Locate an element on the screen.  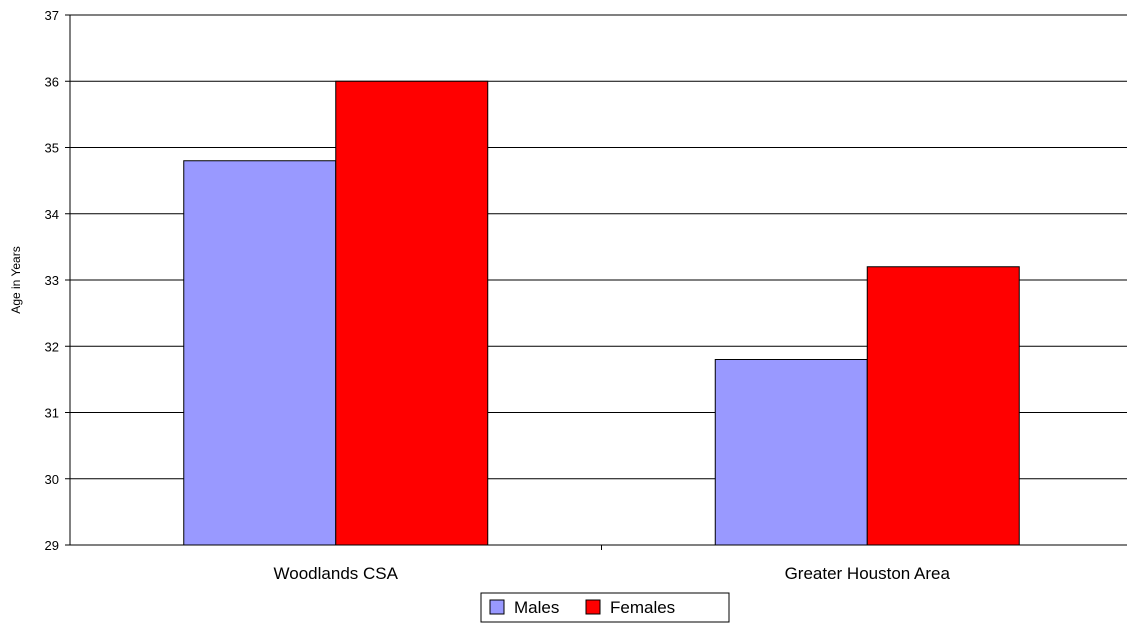
legend-swatch-males is located at coordinates (497, 607).